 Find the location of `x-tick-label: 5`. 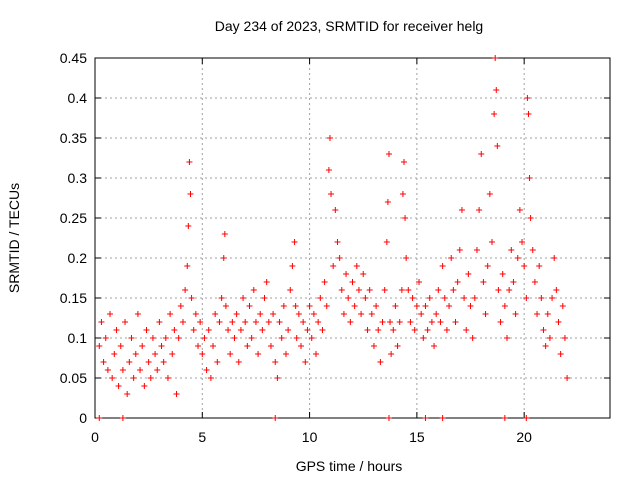

x-tick-label: 5 is located at coordinates (202, 437).